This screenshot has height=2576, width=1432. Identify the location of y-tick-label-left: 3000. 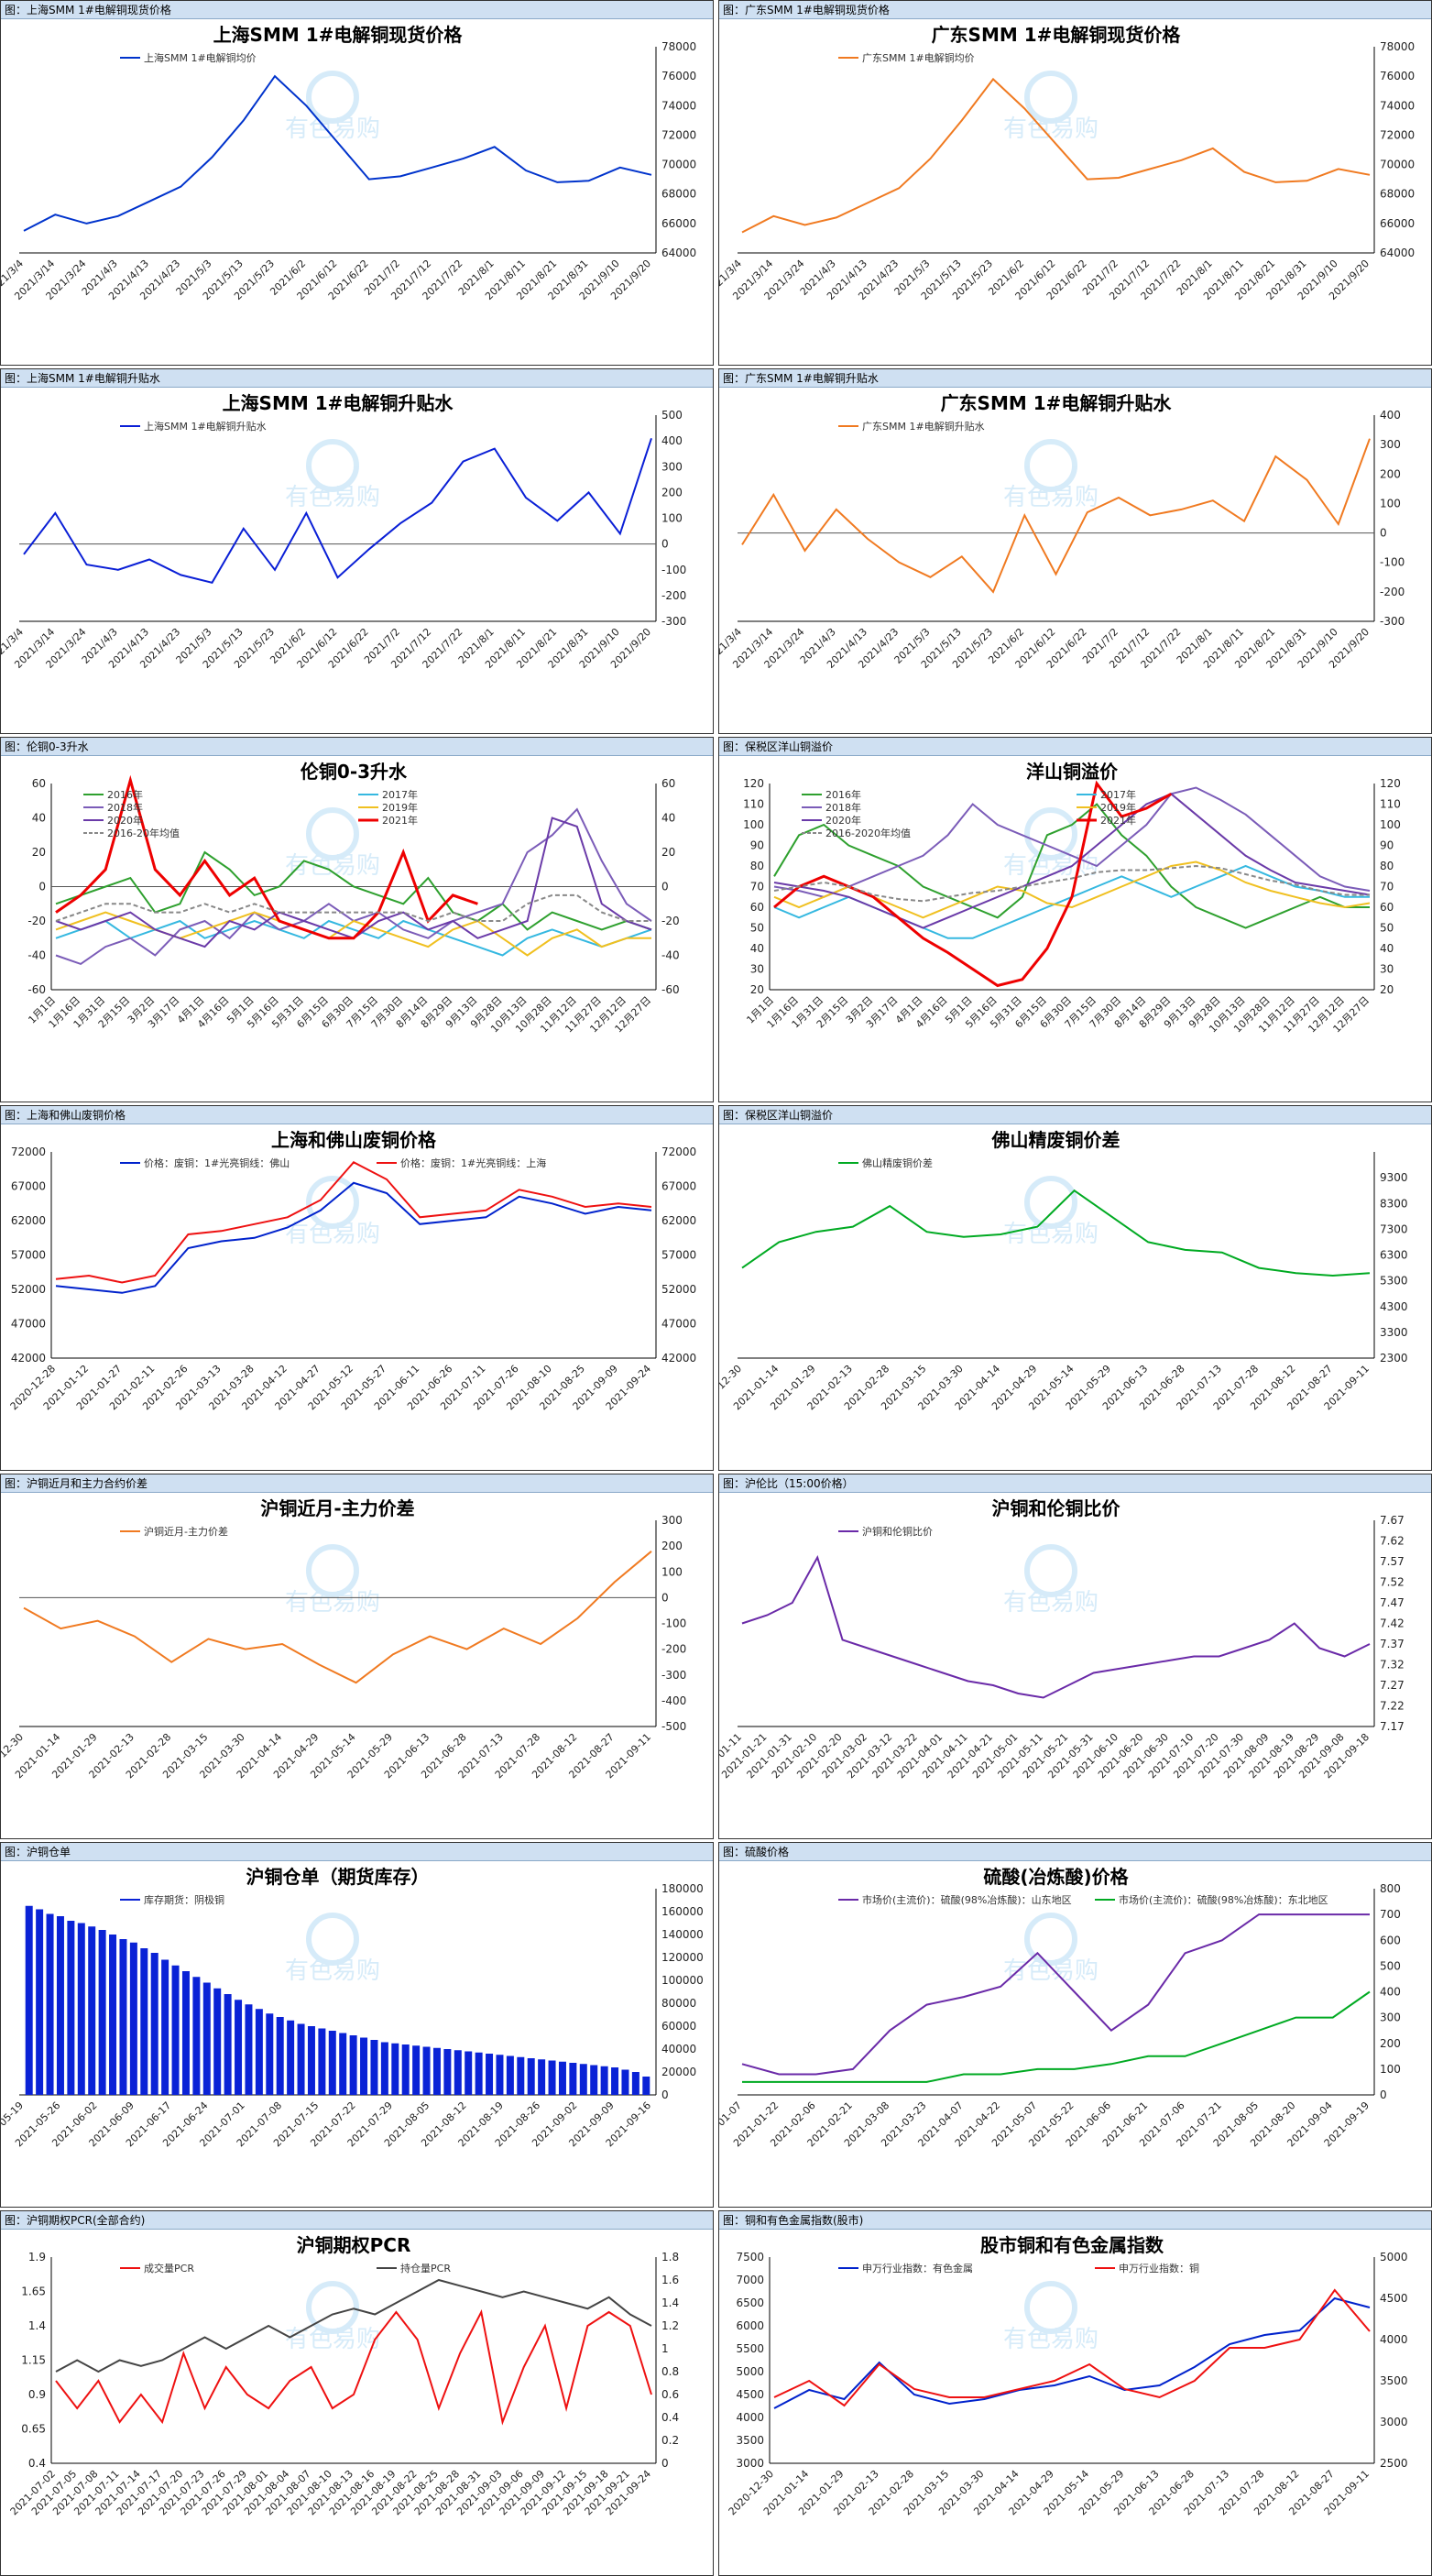
(750, 2463).